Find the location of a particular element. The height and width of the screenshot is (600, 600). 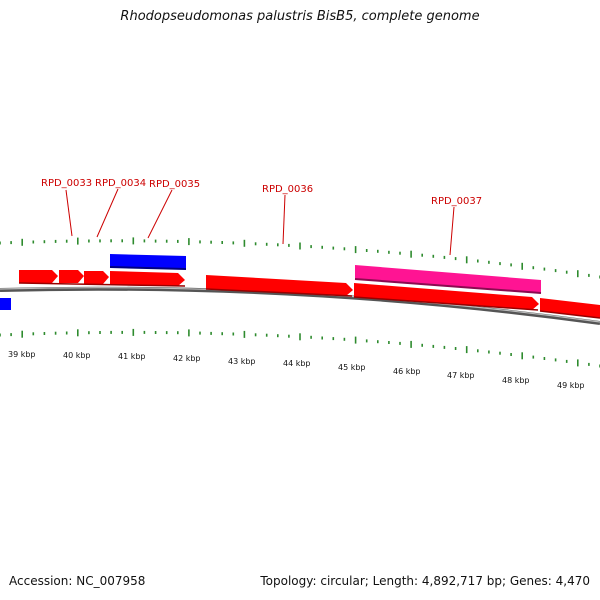

ruler-label: 45 kbp is located at coordinates (352, 367).